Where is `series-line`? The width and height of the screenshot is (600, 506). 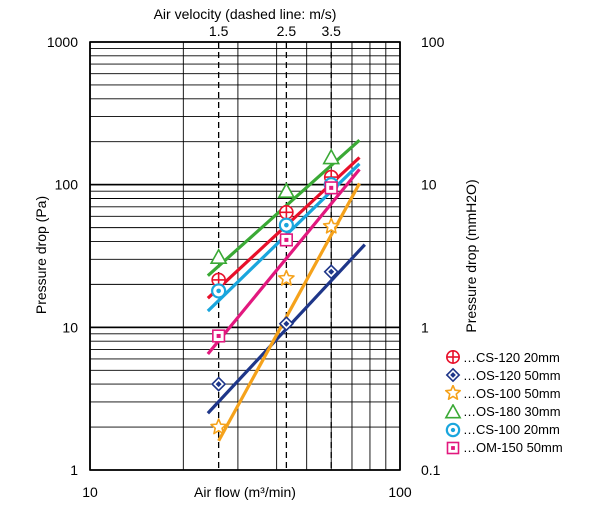 series-line is located at coordinates (283, 262).